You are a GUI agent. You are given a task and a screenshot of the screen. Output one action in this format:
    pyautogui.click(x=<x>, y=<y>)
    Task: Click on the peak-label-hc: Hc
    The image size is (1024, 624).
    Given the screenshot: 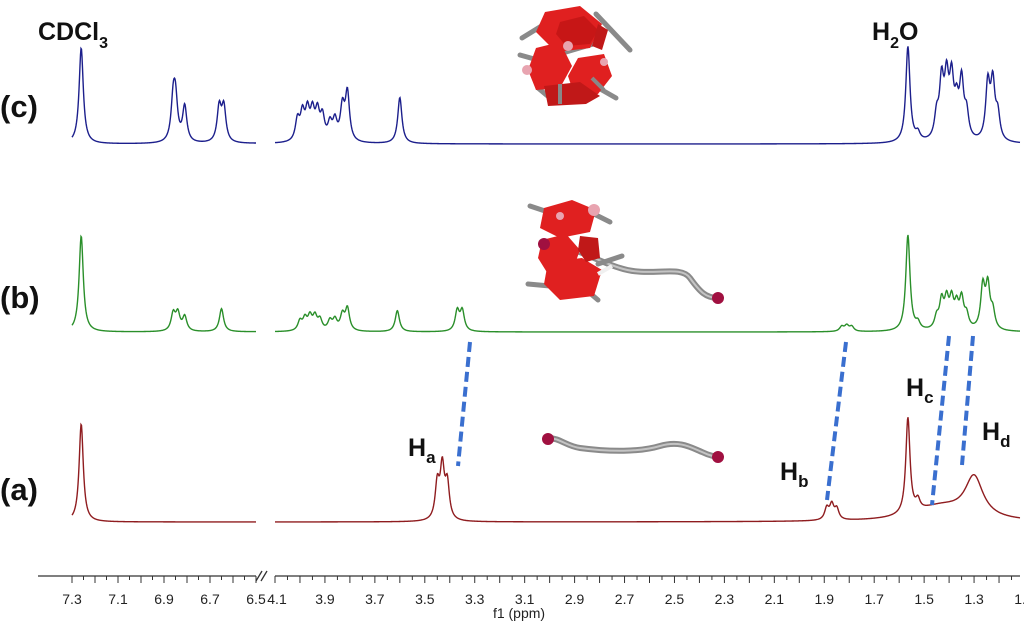 What is the action you would take?
    pyautogui.click(x=920, y=390)
    